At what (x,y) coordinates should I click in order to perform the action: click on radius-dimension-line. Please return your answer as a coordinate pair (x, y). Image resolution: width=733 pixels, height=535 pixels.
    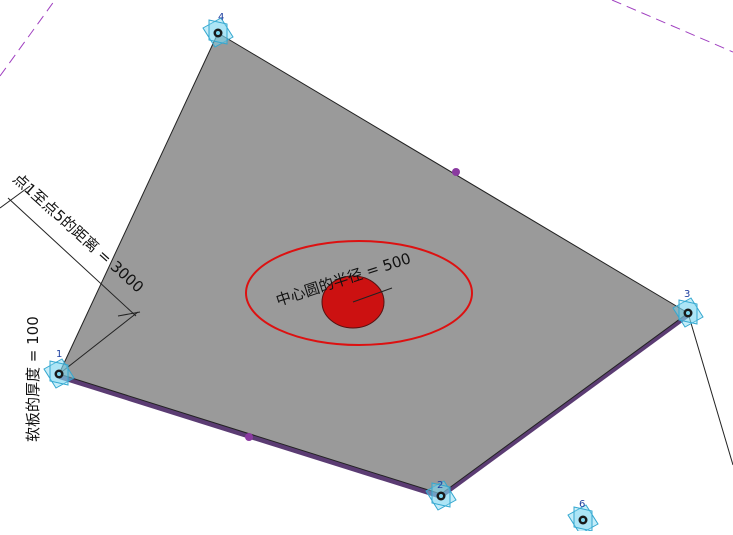
    Looking at the image, I should click on (372, 295).